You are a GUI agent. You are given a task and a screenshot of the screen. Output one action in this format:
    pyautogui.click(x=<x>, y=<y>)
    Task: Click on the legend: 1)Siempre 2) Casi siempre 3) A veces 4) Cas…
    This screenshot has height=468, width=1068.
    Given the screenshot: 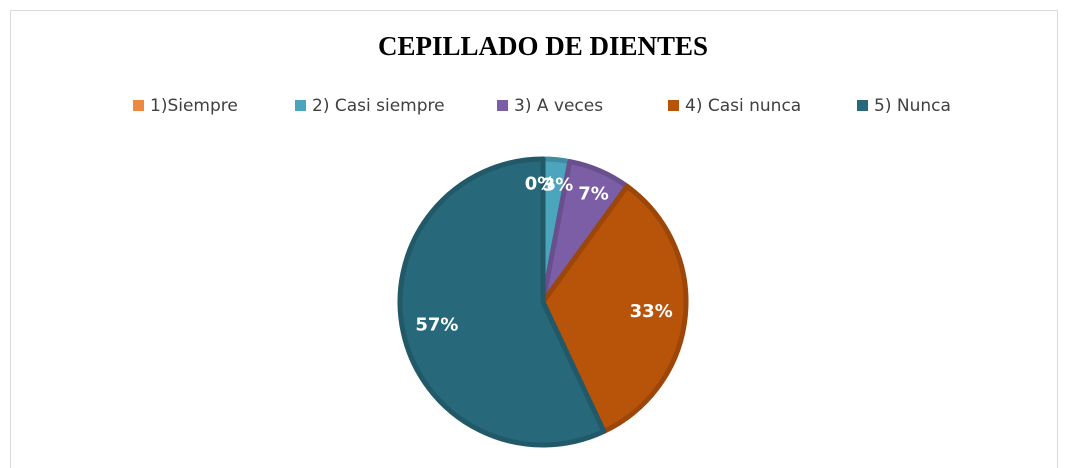 What is the action you would take?
    pyautogui.click(x=542, y=106)
    